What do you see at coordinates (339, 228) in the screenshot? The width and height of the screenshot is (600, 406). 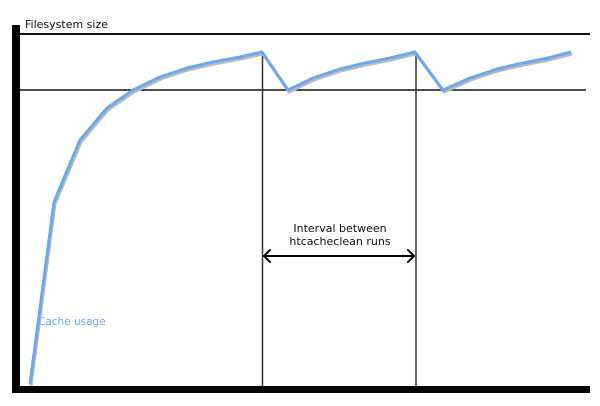 I see `interval-label-line1: Interval between` at bounding box center [339, 228].